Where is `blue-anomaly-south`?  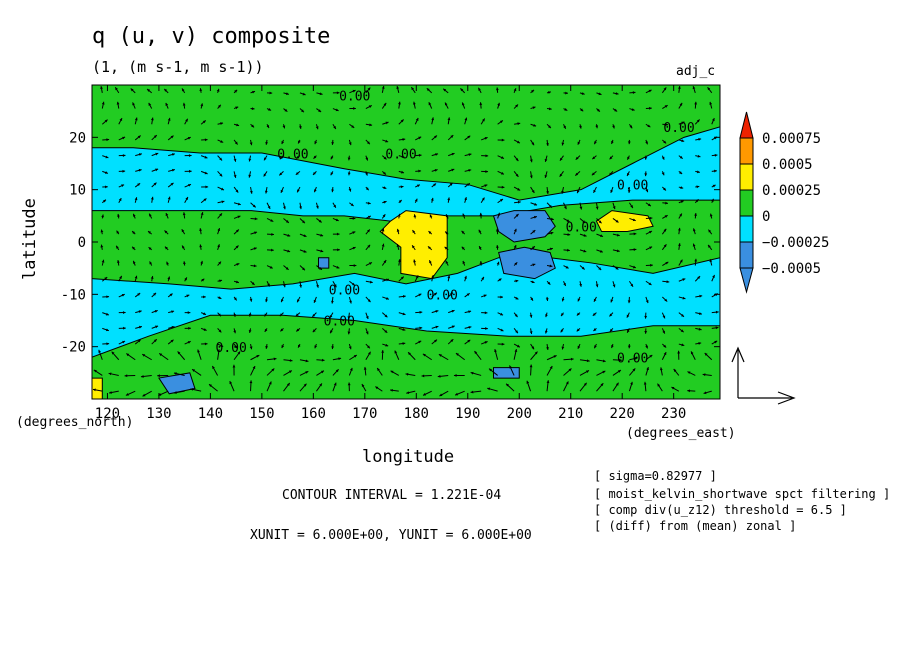
blue-anomaly-south is located at coordinates (527, 263).